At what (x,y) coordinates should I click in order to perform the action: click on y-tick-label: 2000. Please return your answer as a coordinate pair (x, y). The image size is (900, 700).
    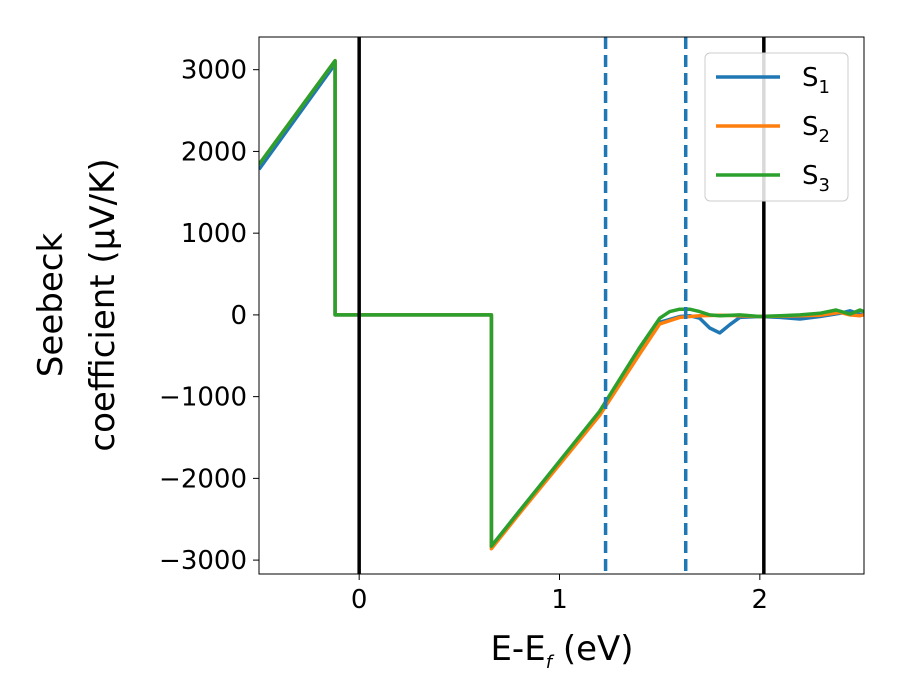
    Looking at the image, I should click on (214, 152).